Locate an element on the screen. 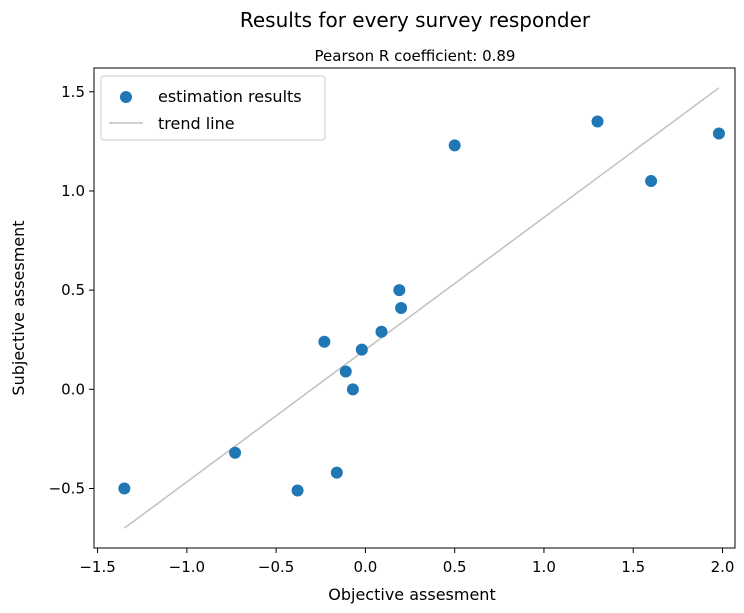 The height and width of the screenshot is (613, 744). legend-label-estimation-results: estimation results is located at coordinates (230, 96).